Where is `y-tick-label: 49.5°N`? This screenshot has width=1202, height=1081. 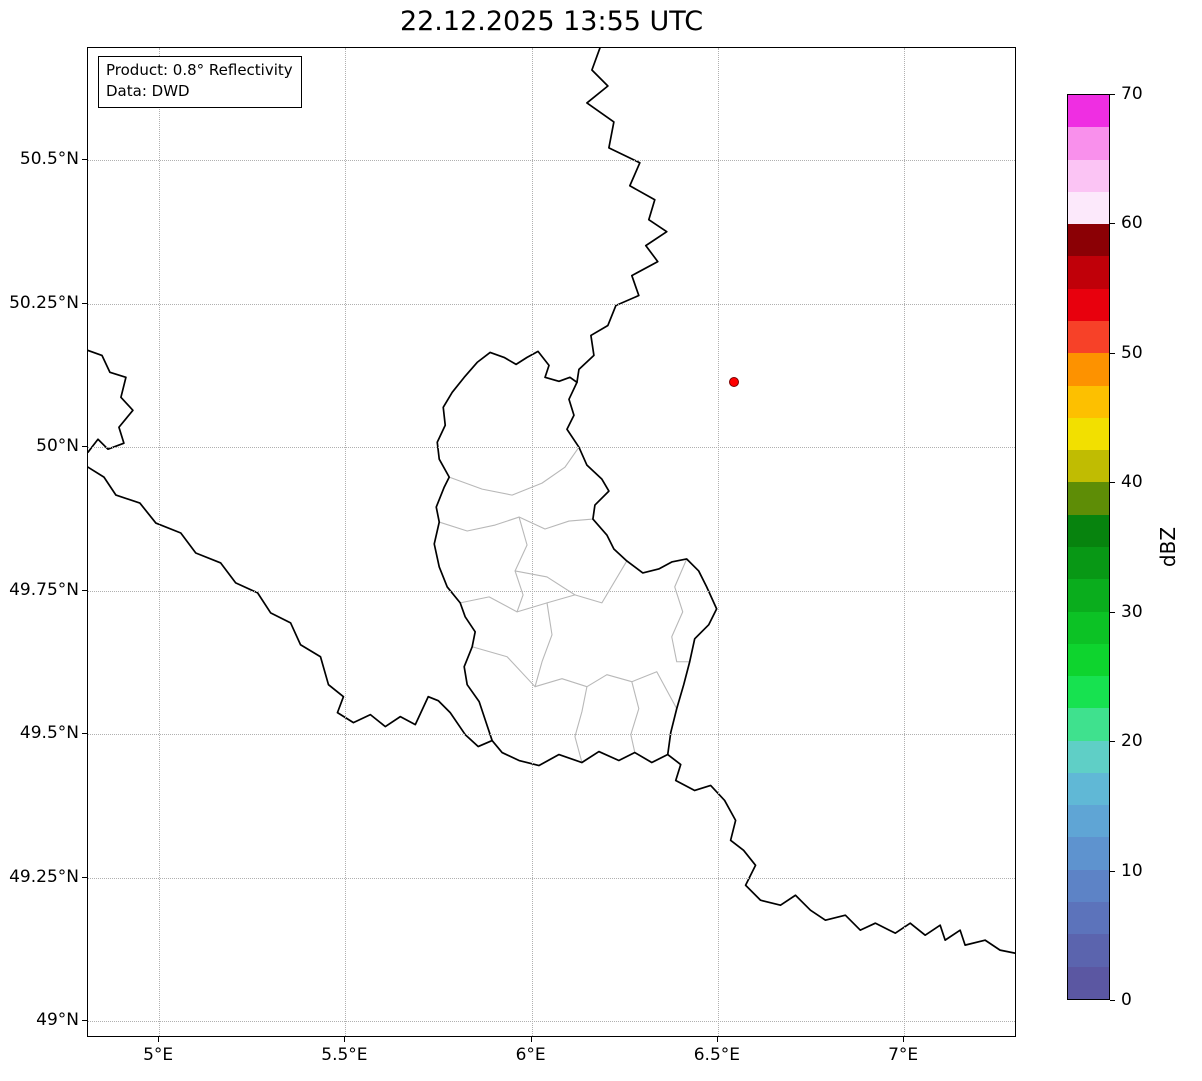 y-tick-label: 49.5°N is located at coordinates (49, 733).